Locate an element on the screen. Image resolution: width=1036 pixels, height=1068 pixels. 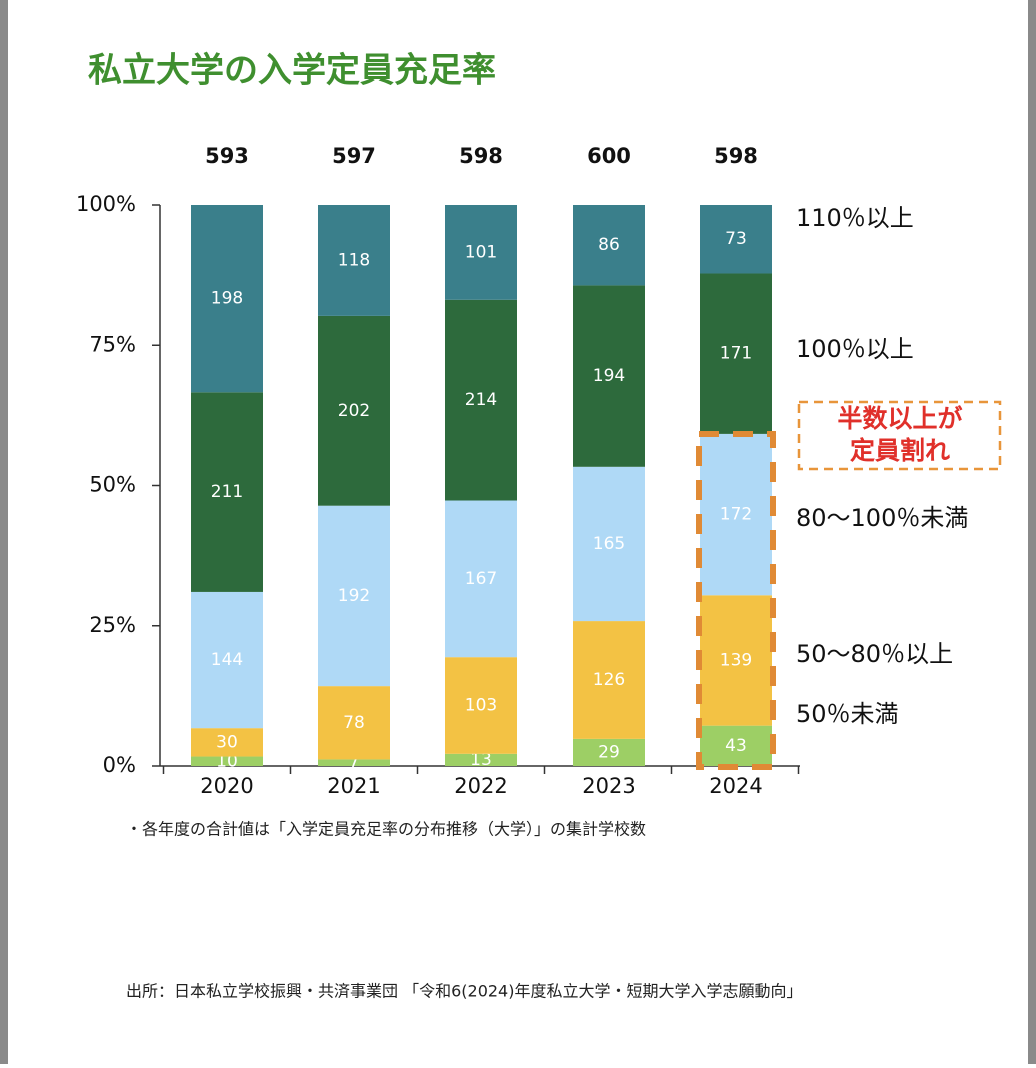
y-tick-label: 0% is located at coordinates (119, 765).